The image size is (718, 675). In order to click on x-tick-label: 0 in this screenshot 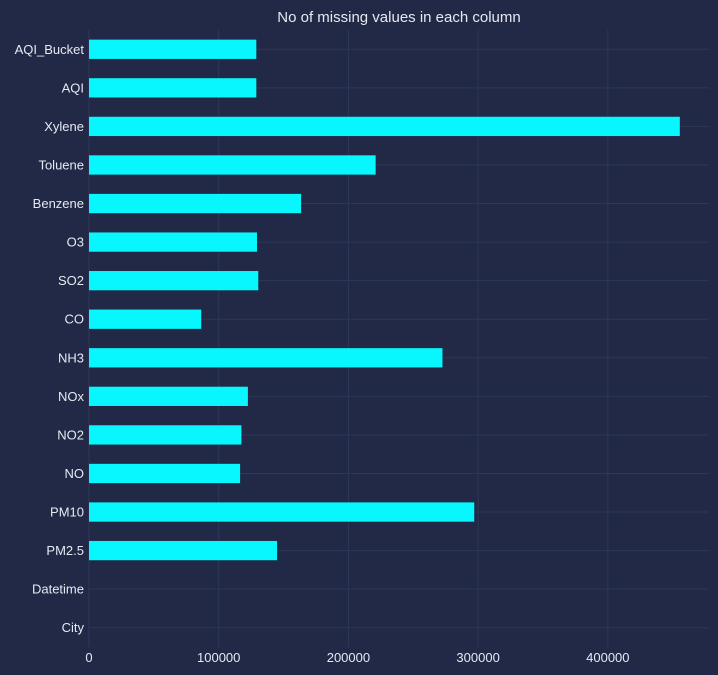, I will do `click(88, 657)`.